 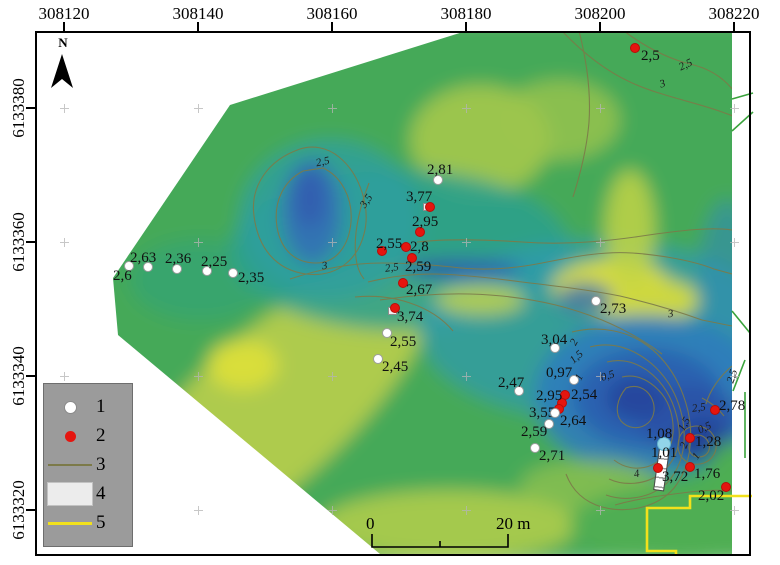 What do you see at coordinates (101, 435) in the screenshot?
I see `legend-item-number: 2` at bounding box center [101, 435].